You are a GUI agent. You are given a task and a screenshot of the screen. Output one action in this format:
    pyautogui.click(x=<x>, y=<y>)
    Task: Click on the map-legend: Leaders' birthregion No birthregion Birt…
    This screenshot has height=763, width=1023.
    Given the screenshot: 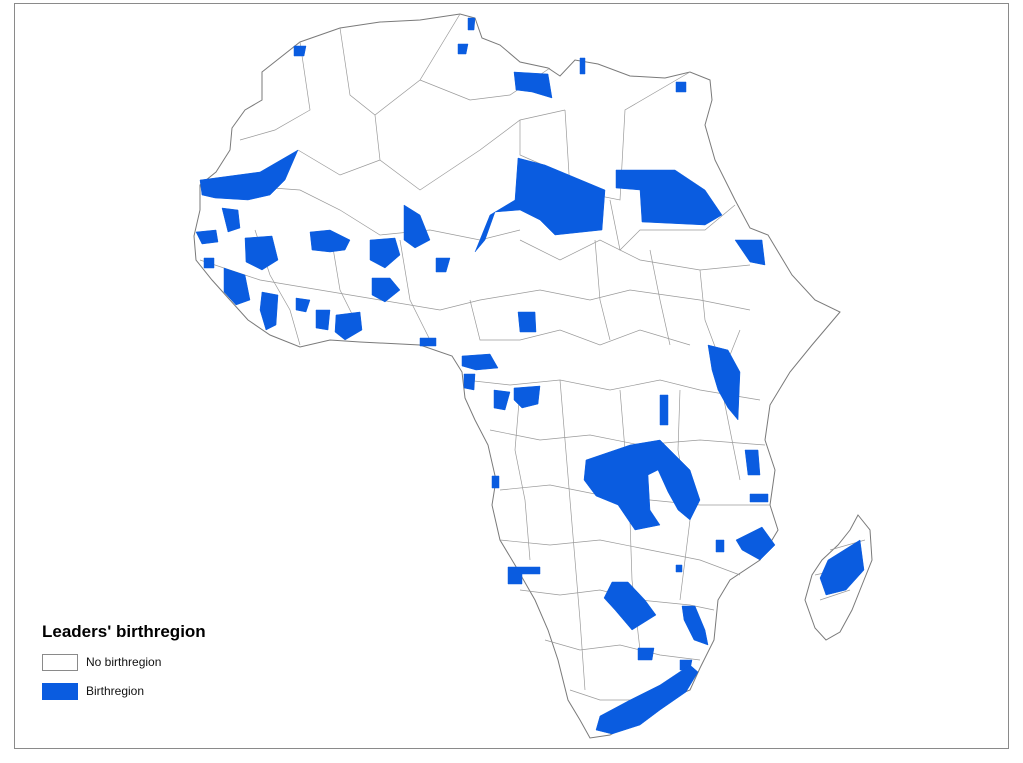 What is the action you would take?
    pyautogui.click(x=172, y=666)
    